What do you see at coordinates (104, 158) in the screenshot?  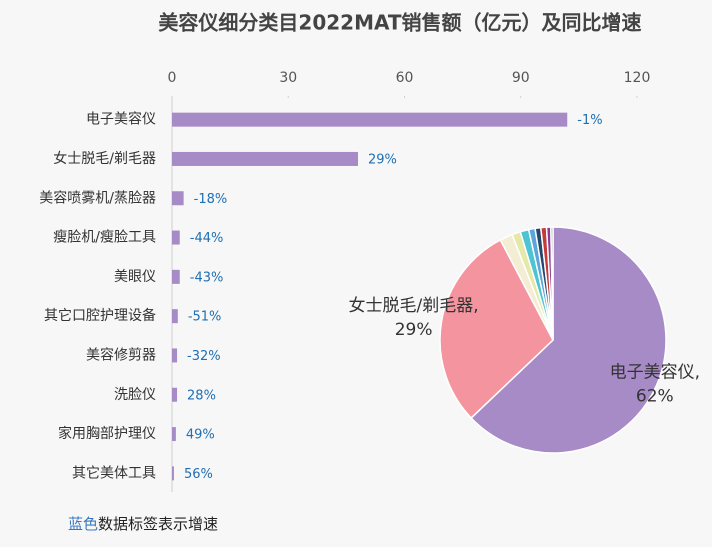 I see `category-label: 女士脱毛/剃毛器` at bounding box center [104, 158].